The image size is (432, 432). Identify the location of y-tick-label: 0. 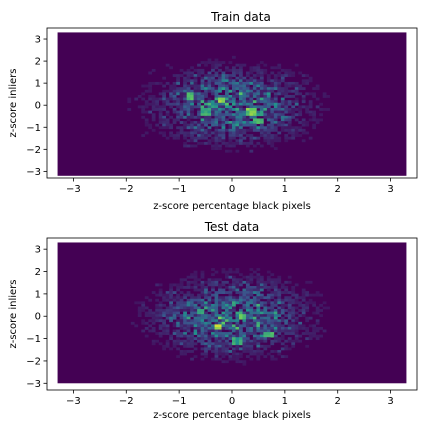
(38, 106).